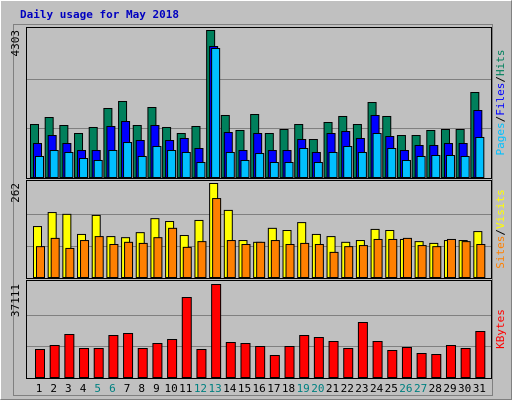 This screenshot has width=512, height=400. What do you see at coordinates (500, 138) in the screenshot?
I see `legend-entry: Pages` at bounding box center [500, 138].